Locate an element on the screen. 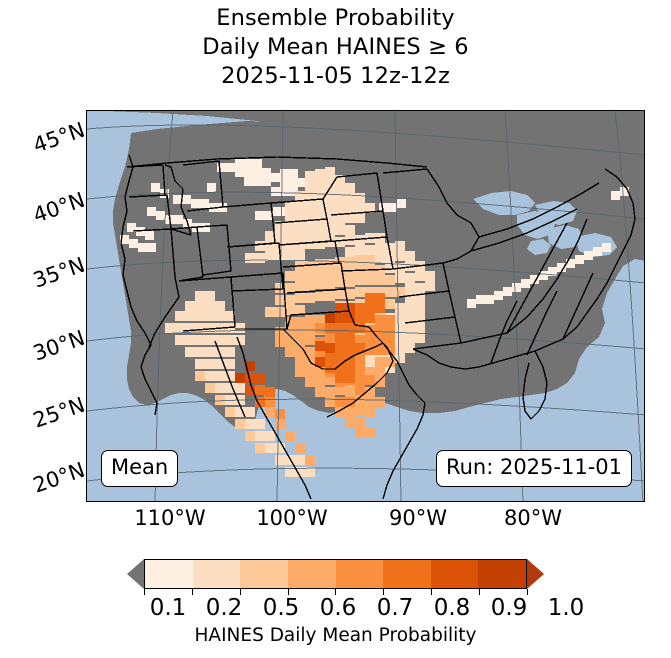  colorbar-label-1: 0.2 is located at coordinates (224, 608).